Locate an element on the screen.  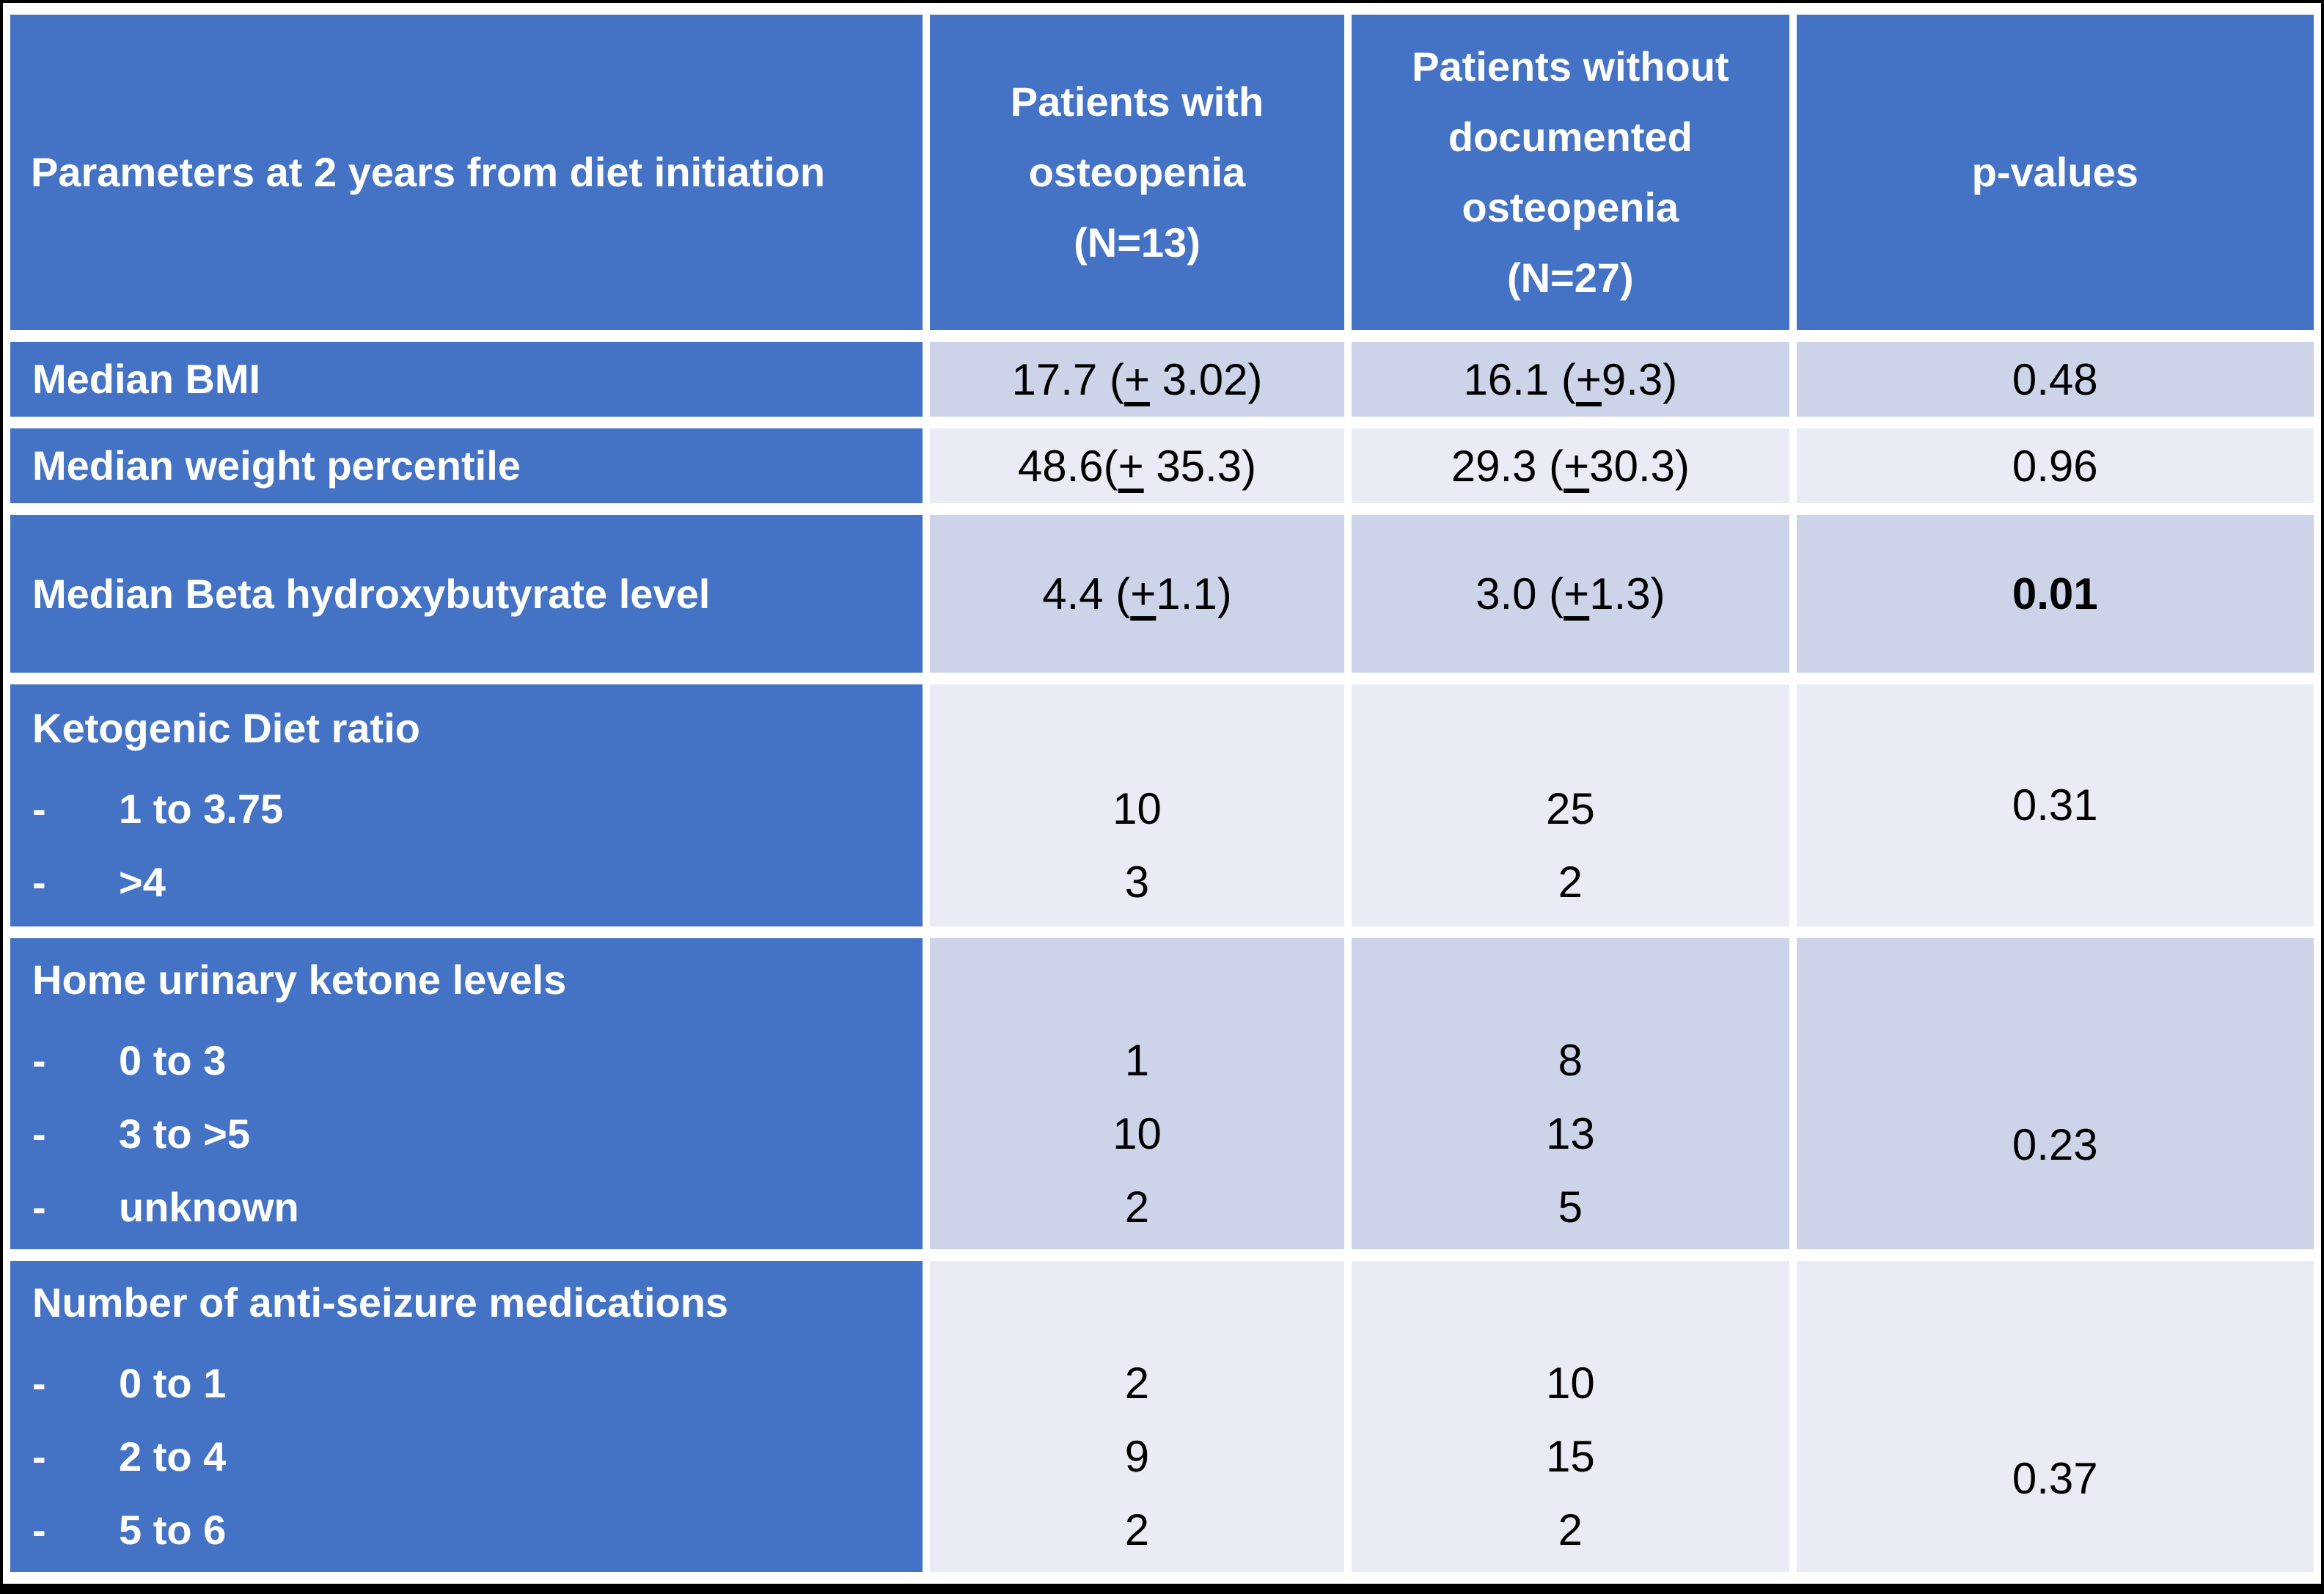
cell-ketone-levels-without: 8 13 5 is located at coordinates (1571, 1094).